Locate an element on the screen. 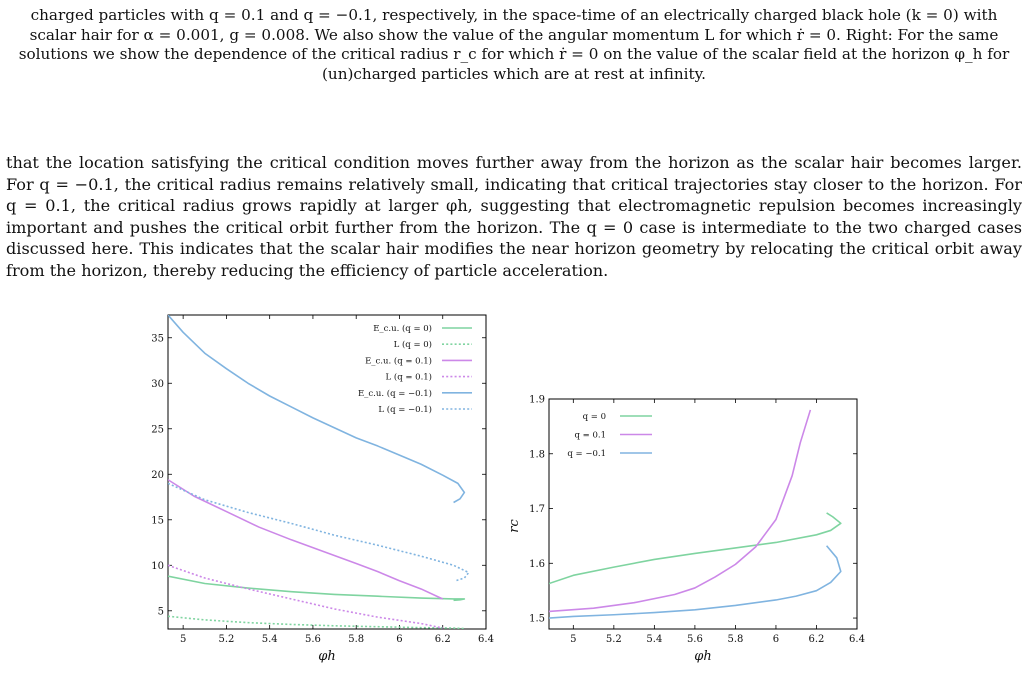 This screenshot has width=1028, height=686. legend-label: q = 0.1 is located at coordinates (591, 436).